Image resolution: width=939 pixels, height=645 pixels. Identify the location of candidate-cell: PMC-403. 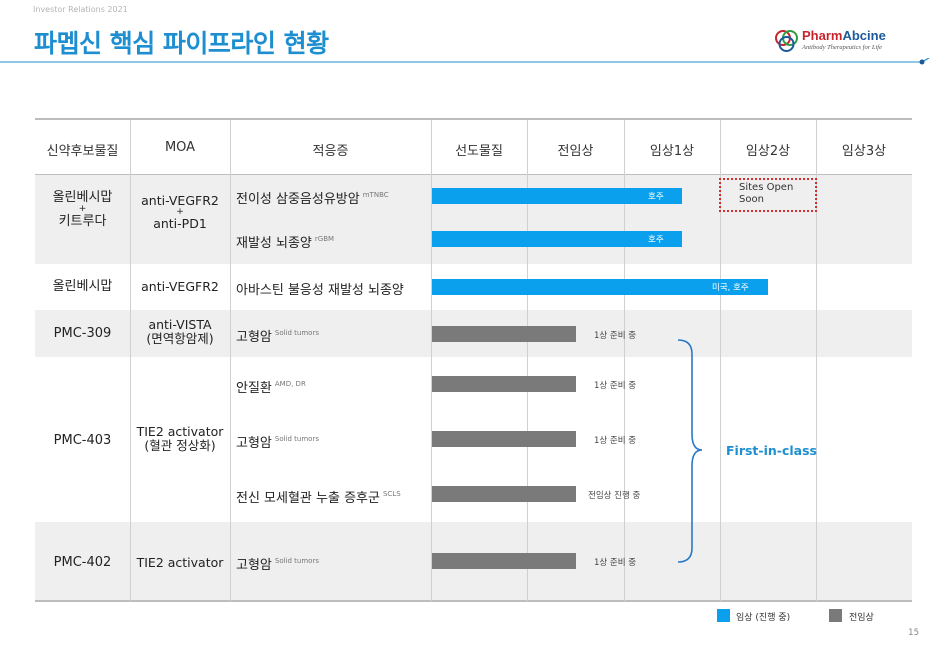
(82, 440).